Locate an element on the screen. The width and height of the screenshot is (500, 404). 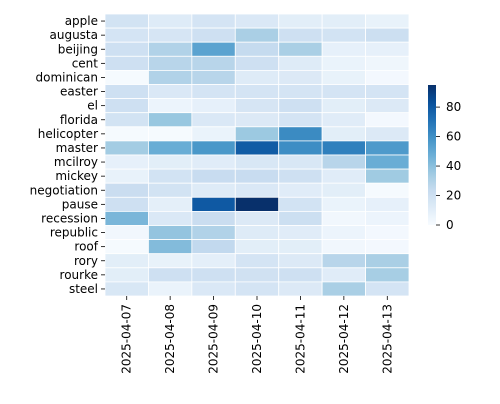
x-tick-label: 2025-04-10 is located at coordinates (257, 339).